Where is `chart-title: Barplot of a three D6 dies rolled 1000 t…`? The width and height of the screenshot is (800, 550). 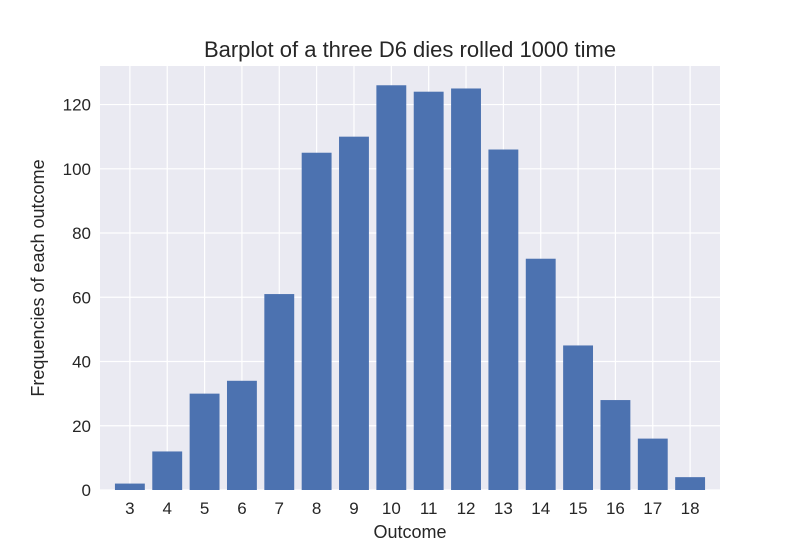
chart-title: Barplot of a three D6 dies rolled 1000 t… is located at coordinates (410, 49).